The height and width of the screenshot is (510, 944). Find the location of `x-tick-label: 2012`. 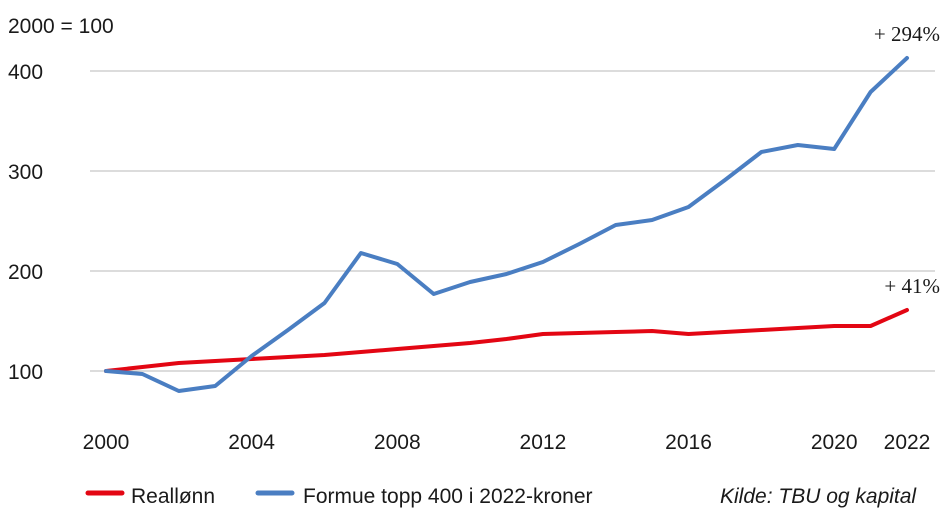

x-tick-label: 2012 is located at coordinates (543, 442).